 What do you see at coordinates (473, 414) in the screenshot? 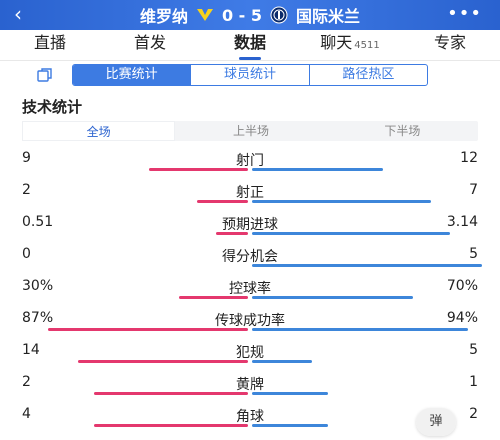
I see `stat-away-value: 2` at bounding box center [473, 414].